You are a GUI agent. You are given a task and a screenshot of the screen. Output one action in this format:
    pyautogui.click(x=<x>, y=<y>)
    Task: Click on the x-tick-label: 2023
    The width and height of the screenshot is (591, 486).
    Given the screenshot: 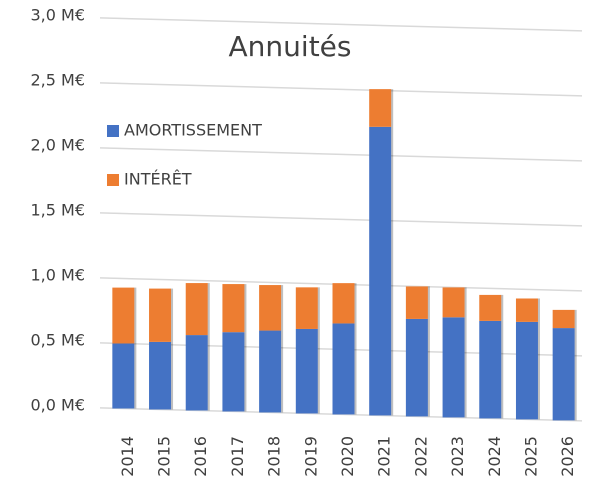 What is the action you would take?
    pyautogui.click(x=457, y=456)
    